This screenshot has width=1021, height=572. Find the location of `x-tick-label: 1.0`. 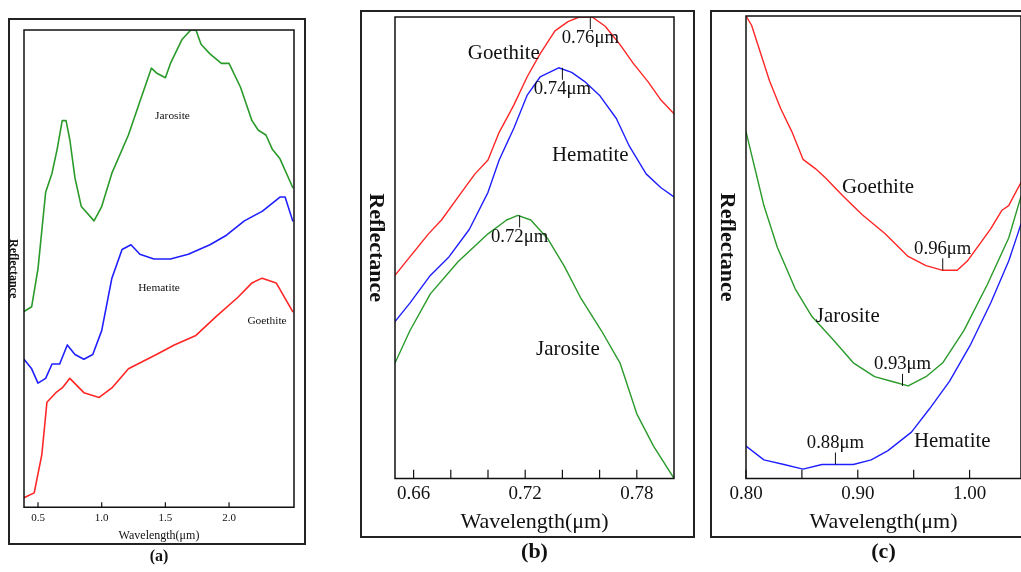

x-tick-label: 1.0 is located at coordinates (102, 516).